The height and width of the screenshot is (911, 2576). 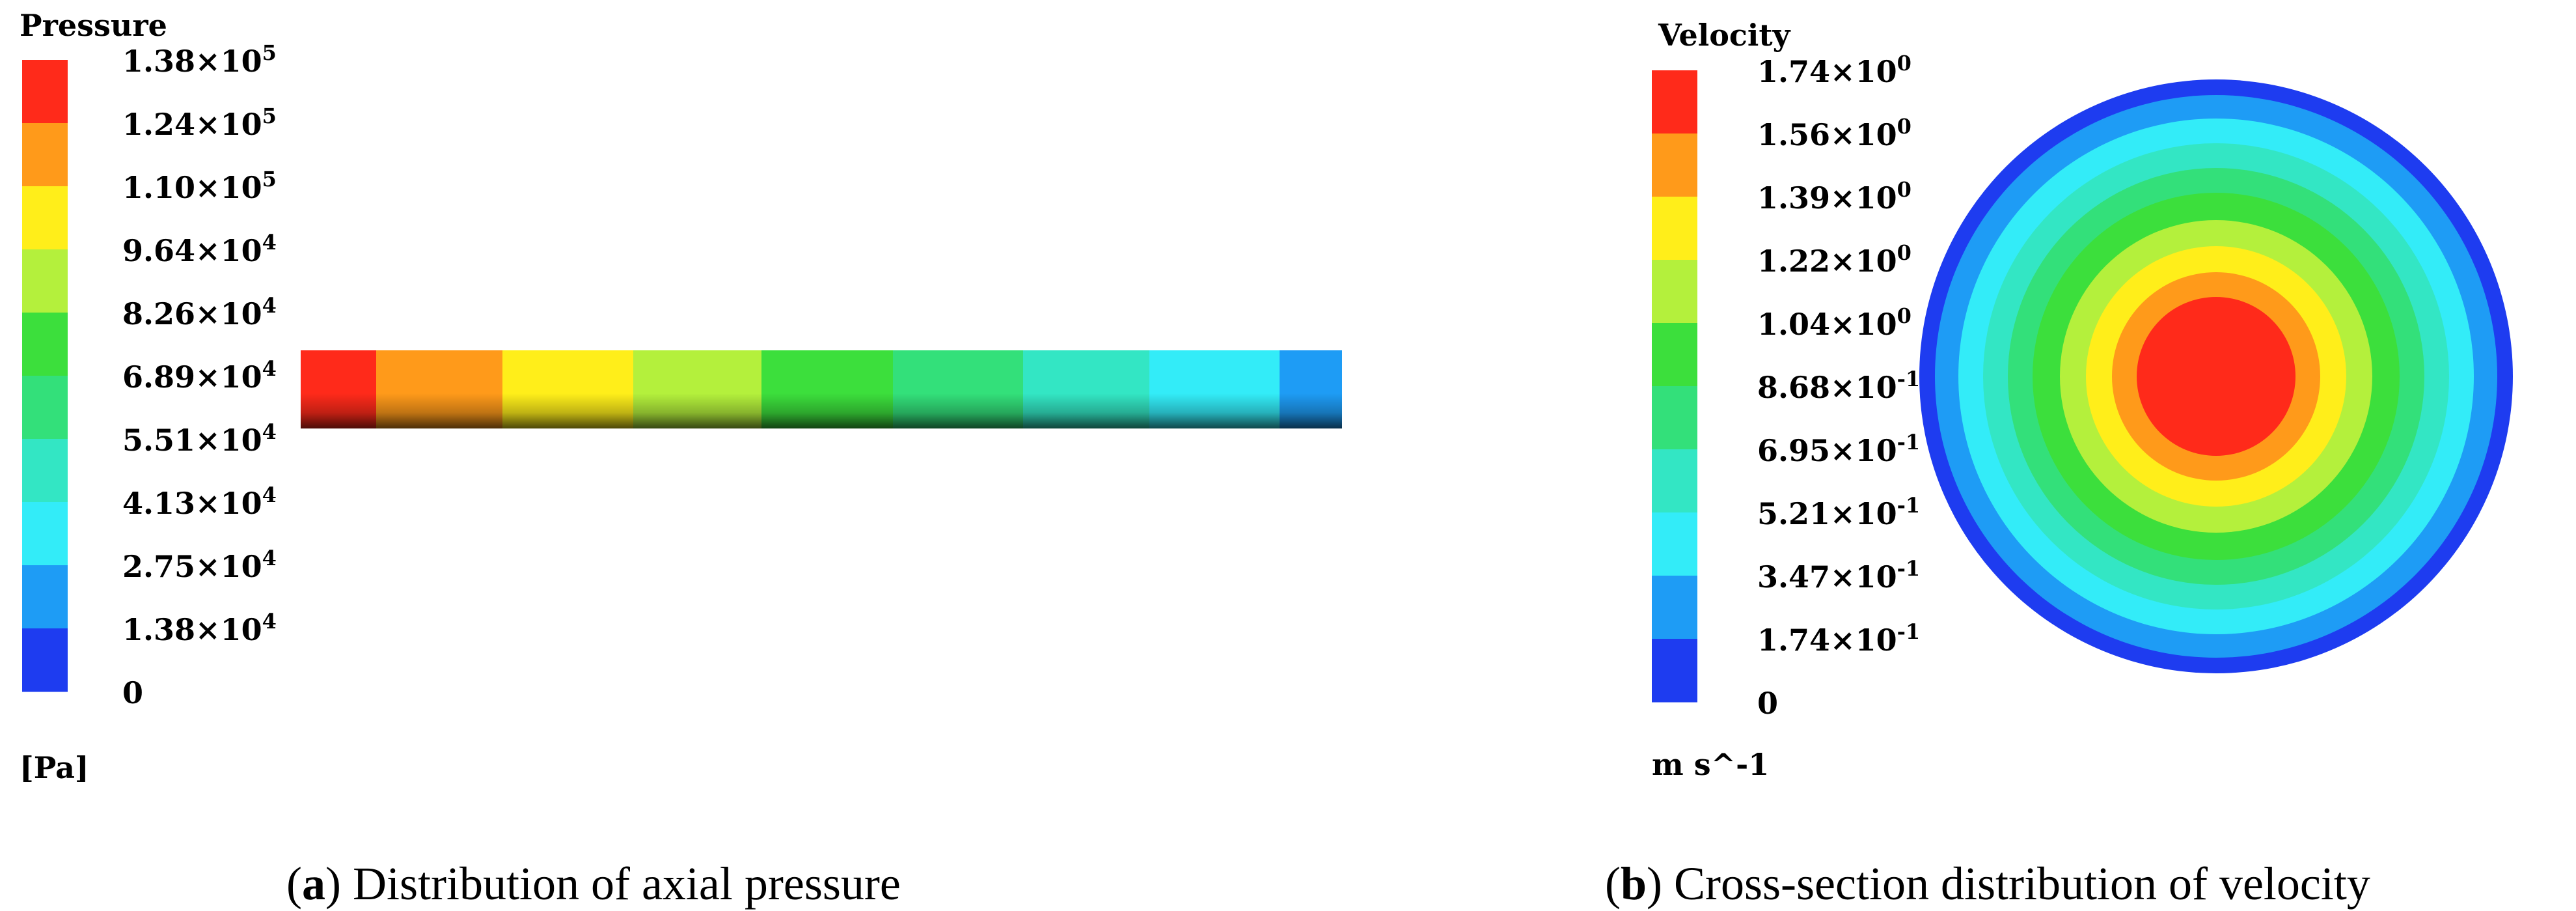 I want to click on tick-mantissa: 2.75, so click(x=159, y=566).